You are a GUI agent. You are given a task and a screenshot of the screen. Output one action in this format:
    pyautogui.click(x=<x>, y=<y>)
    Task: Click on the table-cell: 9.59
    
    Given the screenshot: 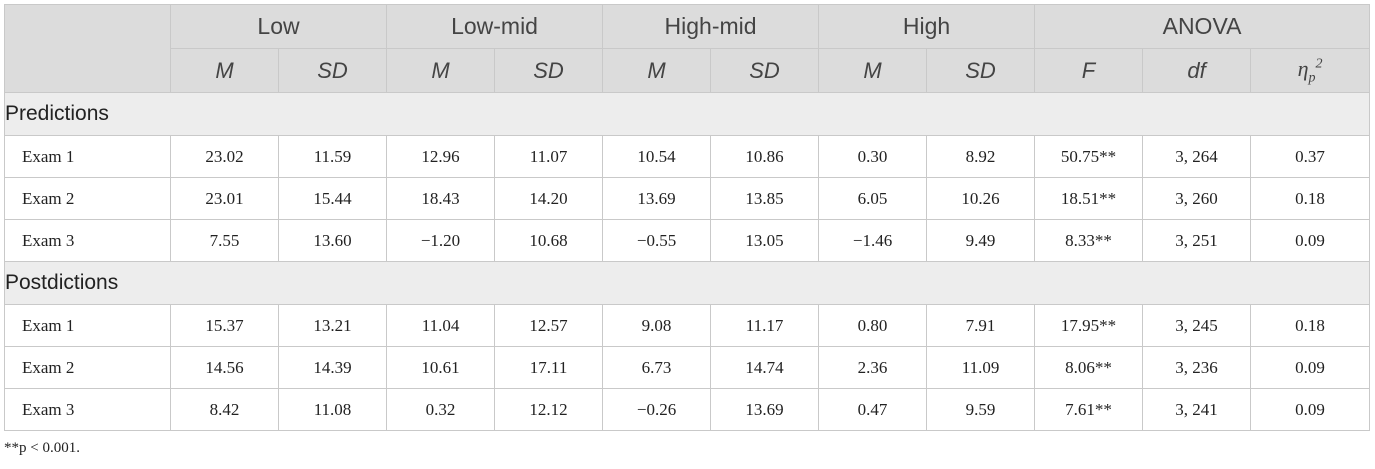 What is the action you would take?
    pyautogui.click(x=981, y=409)
    